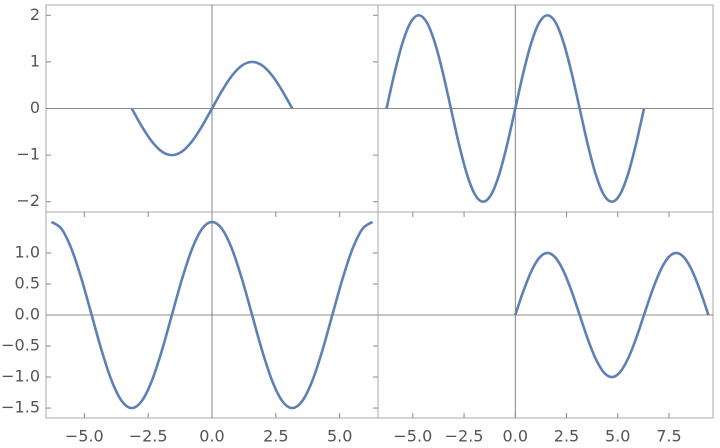 This screenshot has width=720, height=448. I want to click on y-tick-label: −1.0, so click(20, 376).